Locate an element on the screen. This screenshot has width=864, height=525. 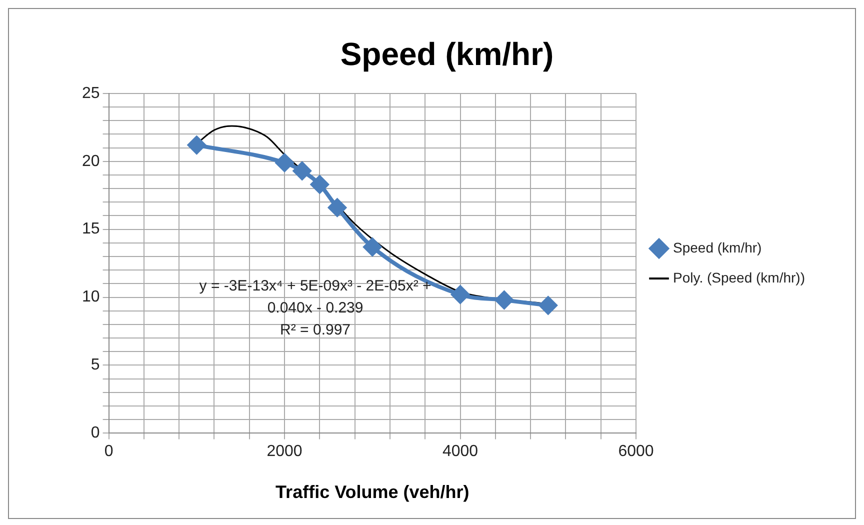
legend-label: Poly. (Speed (km/hr)) is located at coordinates (739, 277).